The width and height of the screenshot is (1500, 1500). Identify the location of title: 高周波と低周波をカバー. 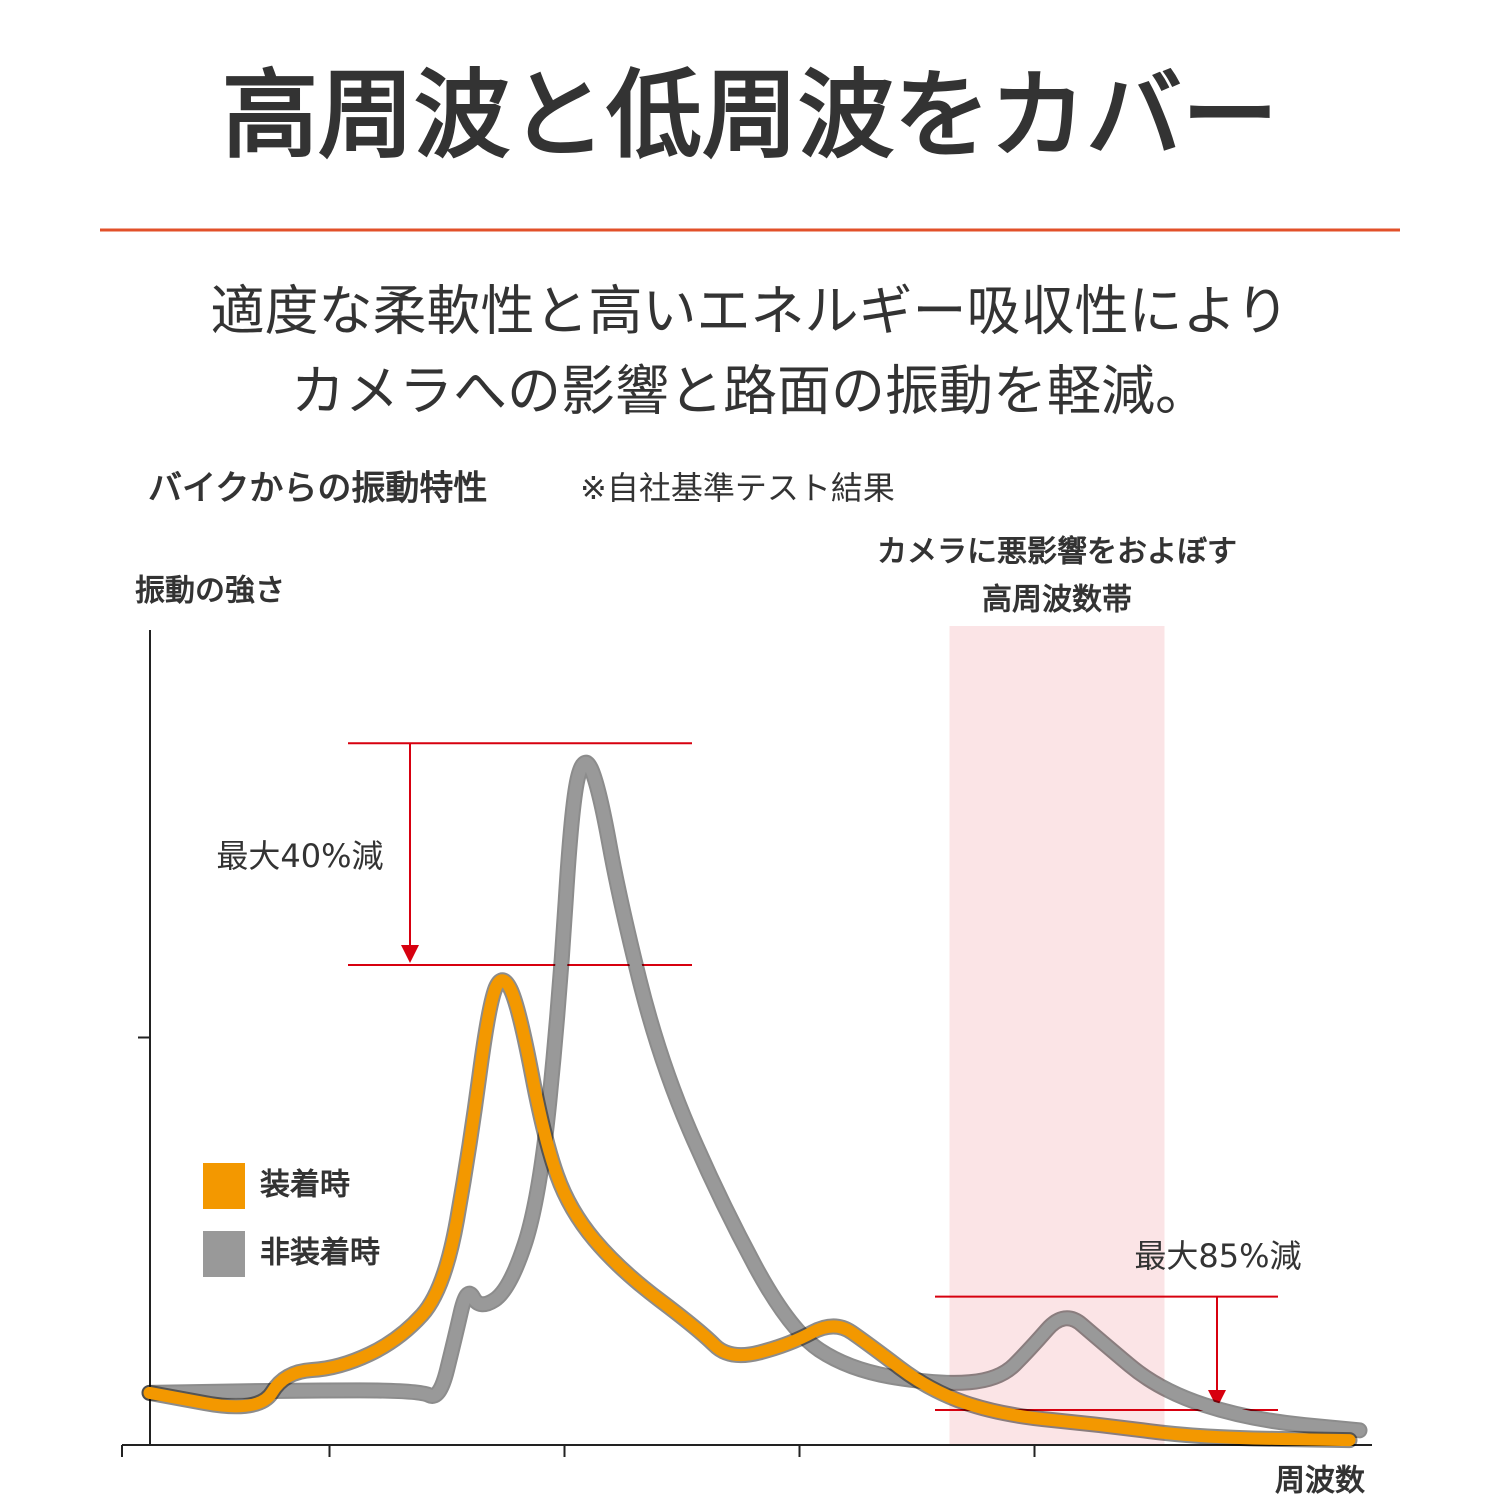
(750, 115).